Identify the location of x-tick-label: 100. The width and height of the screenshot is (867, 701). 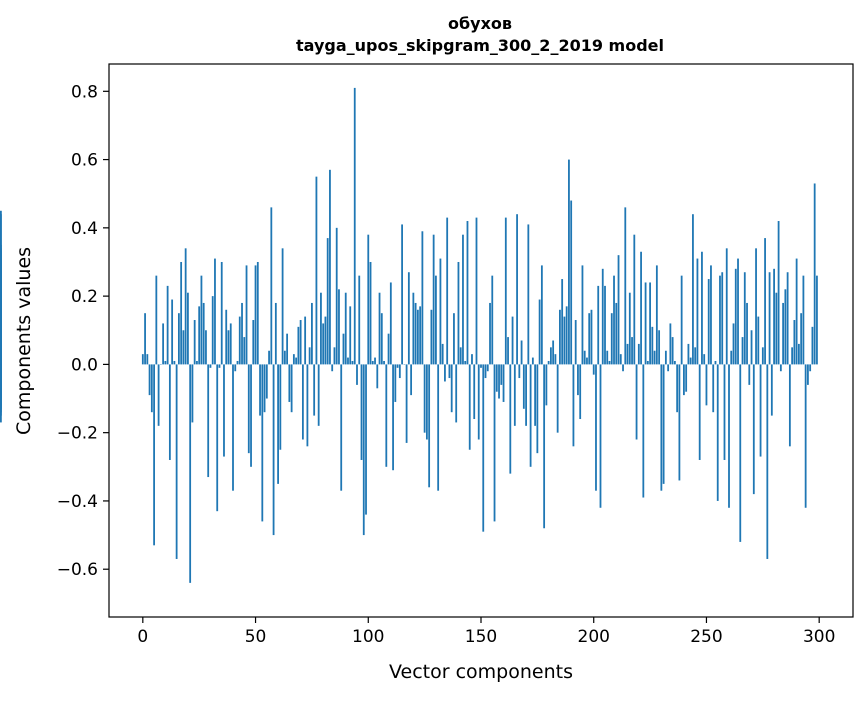
(368, 637).